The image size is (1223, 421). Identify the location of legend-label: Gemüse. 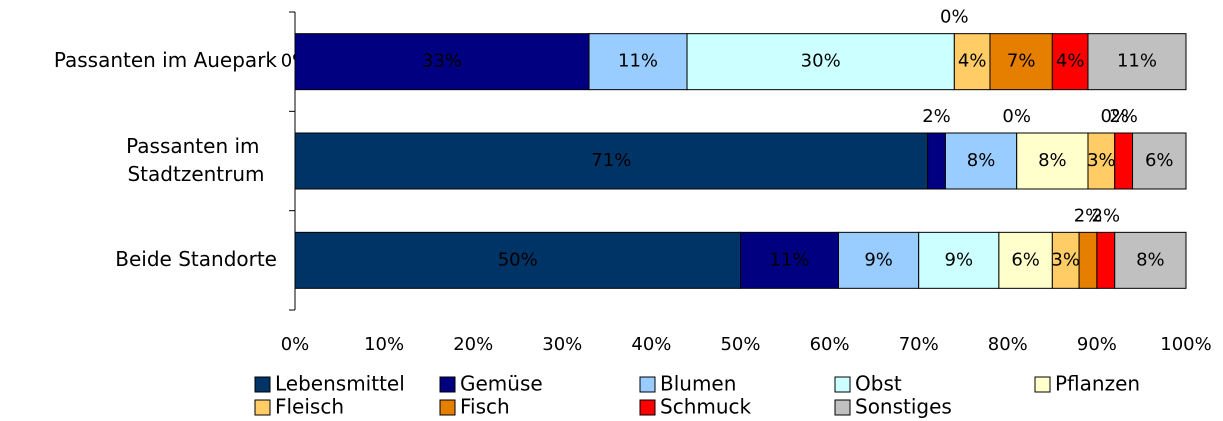
(501, 384).